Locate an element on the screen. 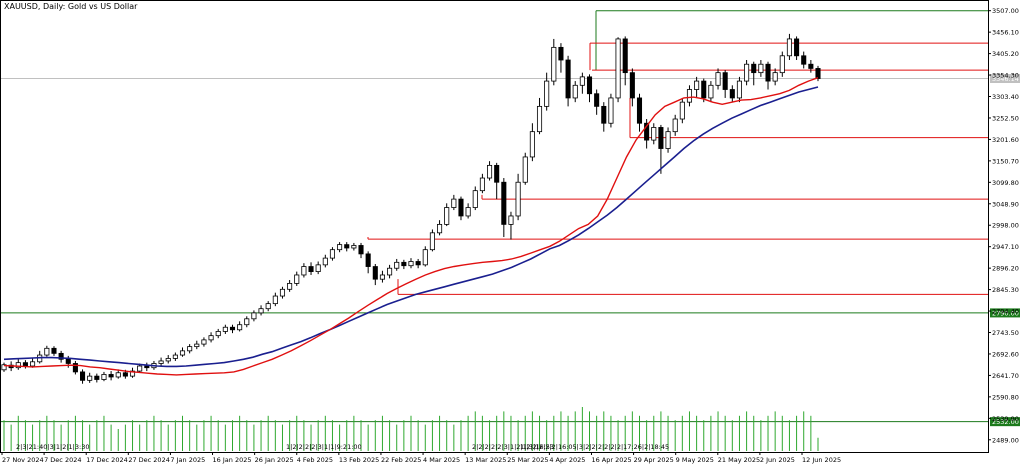  x-tick-label: 13 Feb 2025 is located at coordinates (359, 460).